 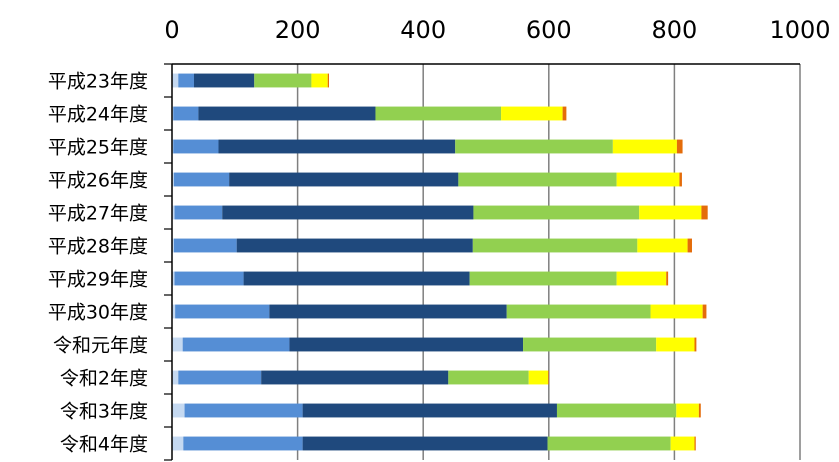 I want to click on x-tick-label: 0, so click(x=171, y=30).